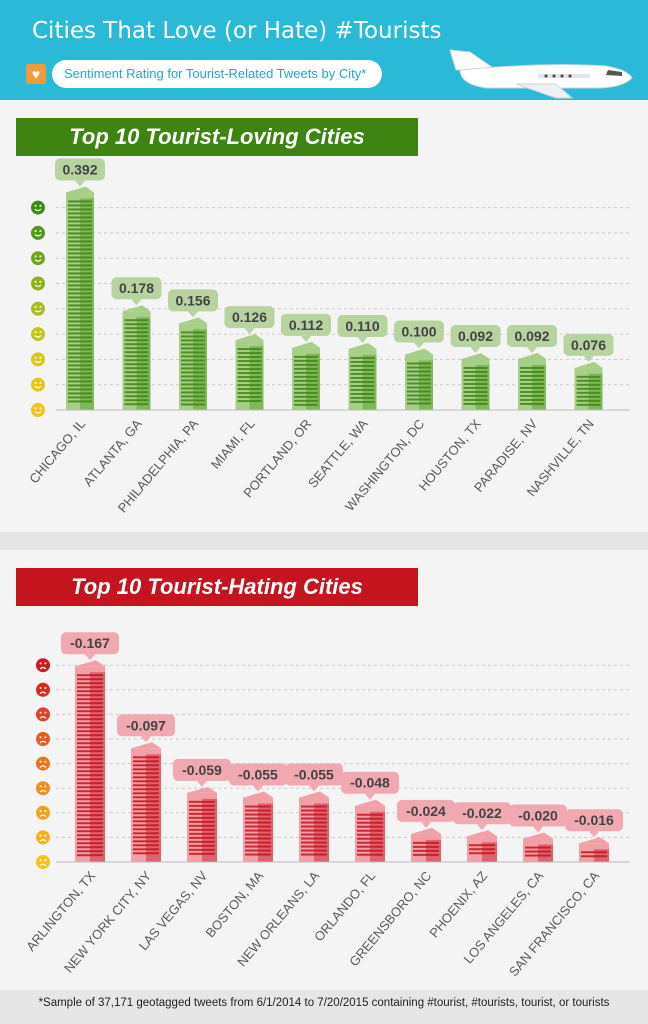 The image size is (648, 1024). Describe the element at coordinates (426, 811) in the screenshot. I see `value-label-text: -0.024` at that location.